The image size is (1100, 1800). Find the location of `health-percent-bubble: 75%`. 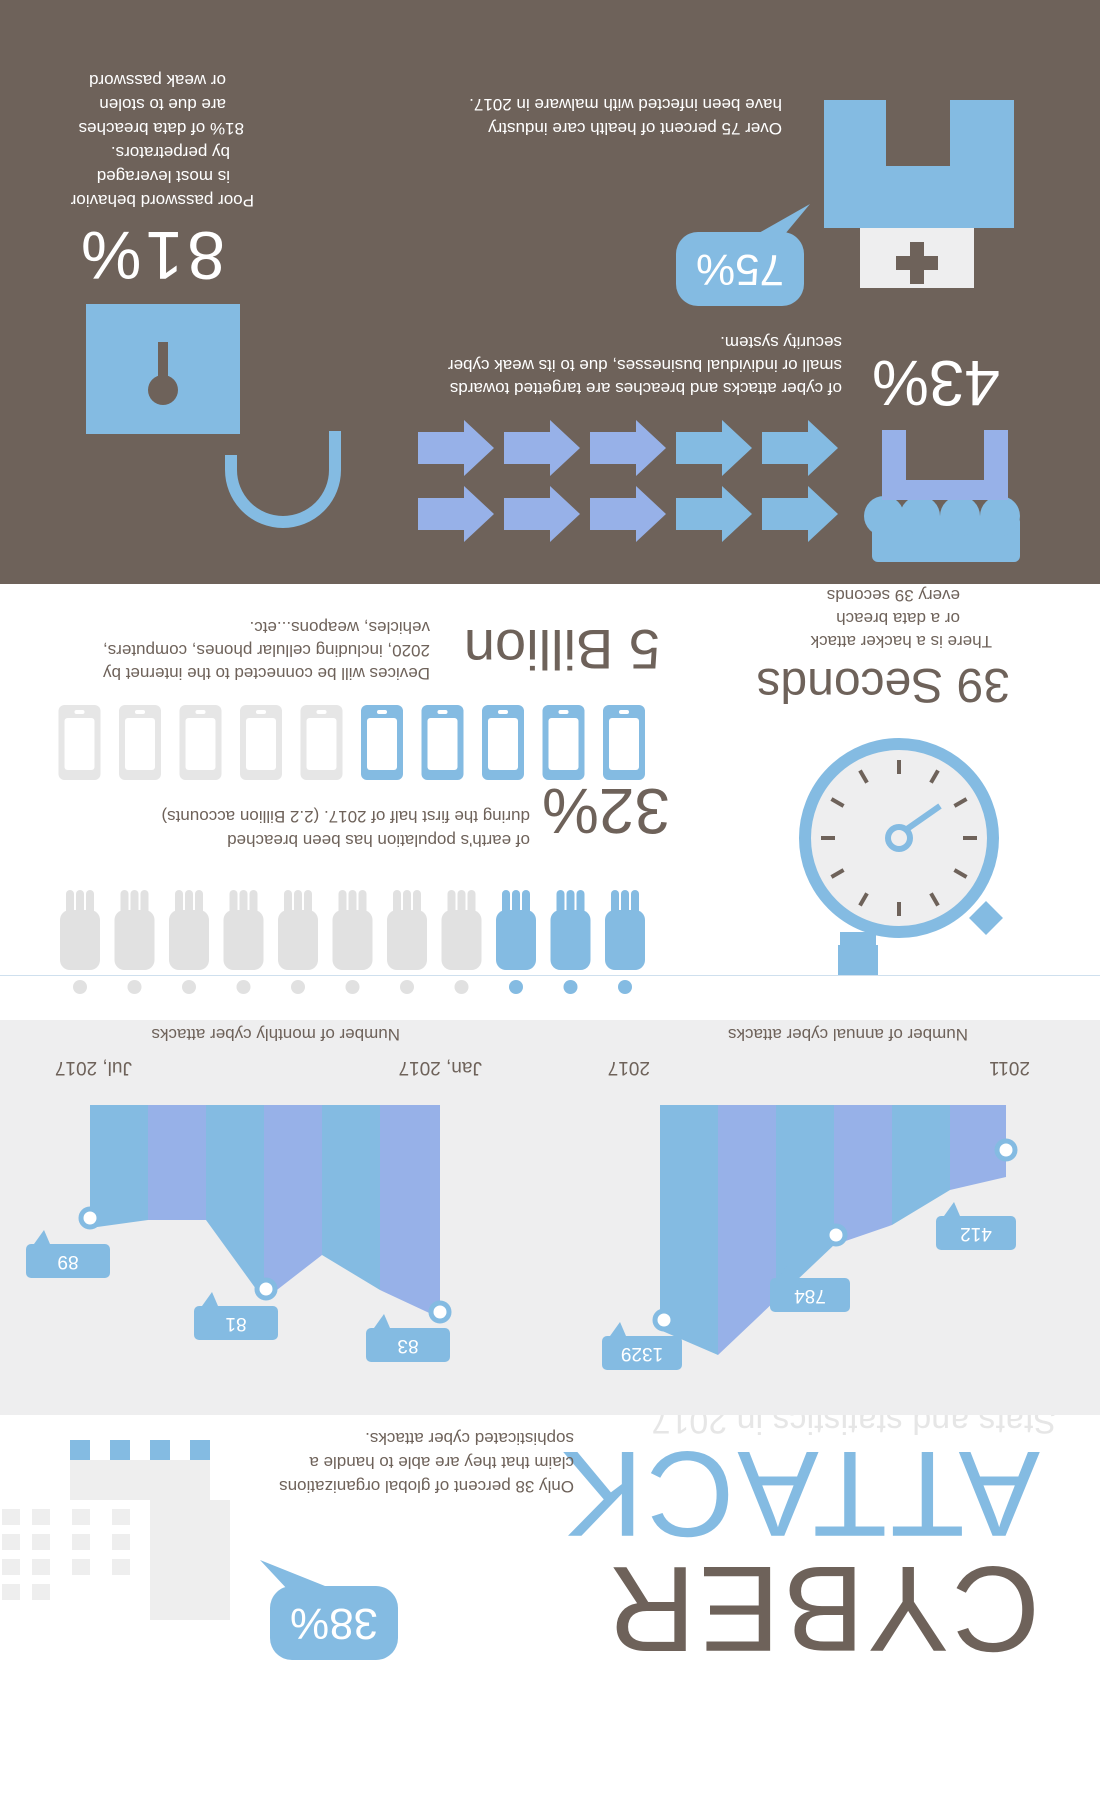

health-percent-bubble: 75% is located at coordinates (740, 269).